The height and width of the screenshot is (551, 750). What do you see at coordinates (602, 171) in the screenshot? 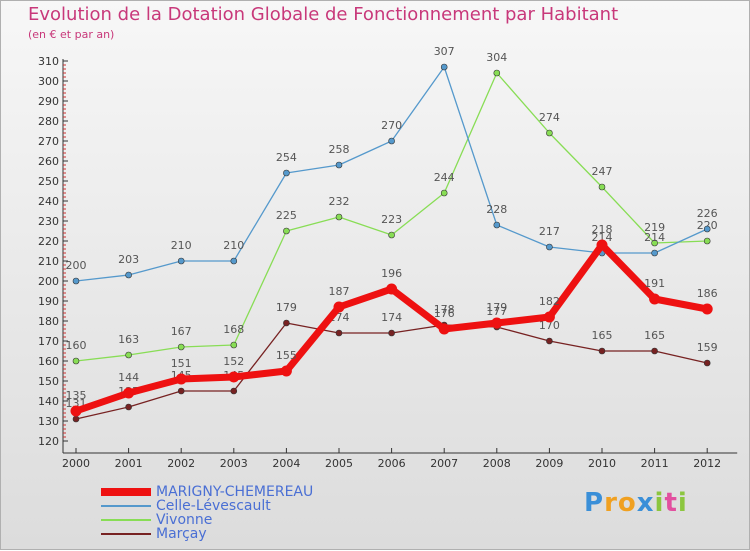
I see `data-label: 247` at bounding box center [602, 171].